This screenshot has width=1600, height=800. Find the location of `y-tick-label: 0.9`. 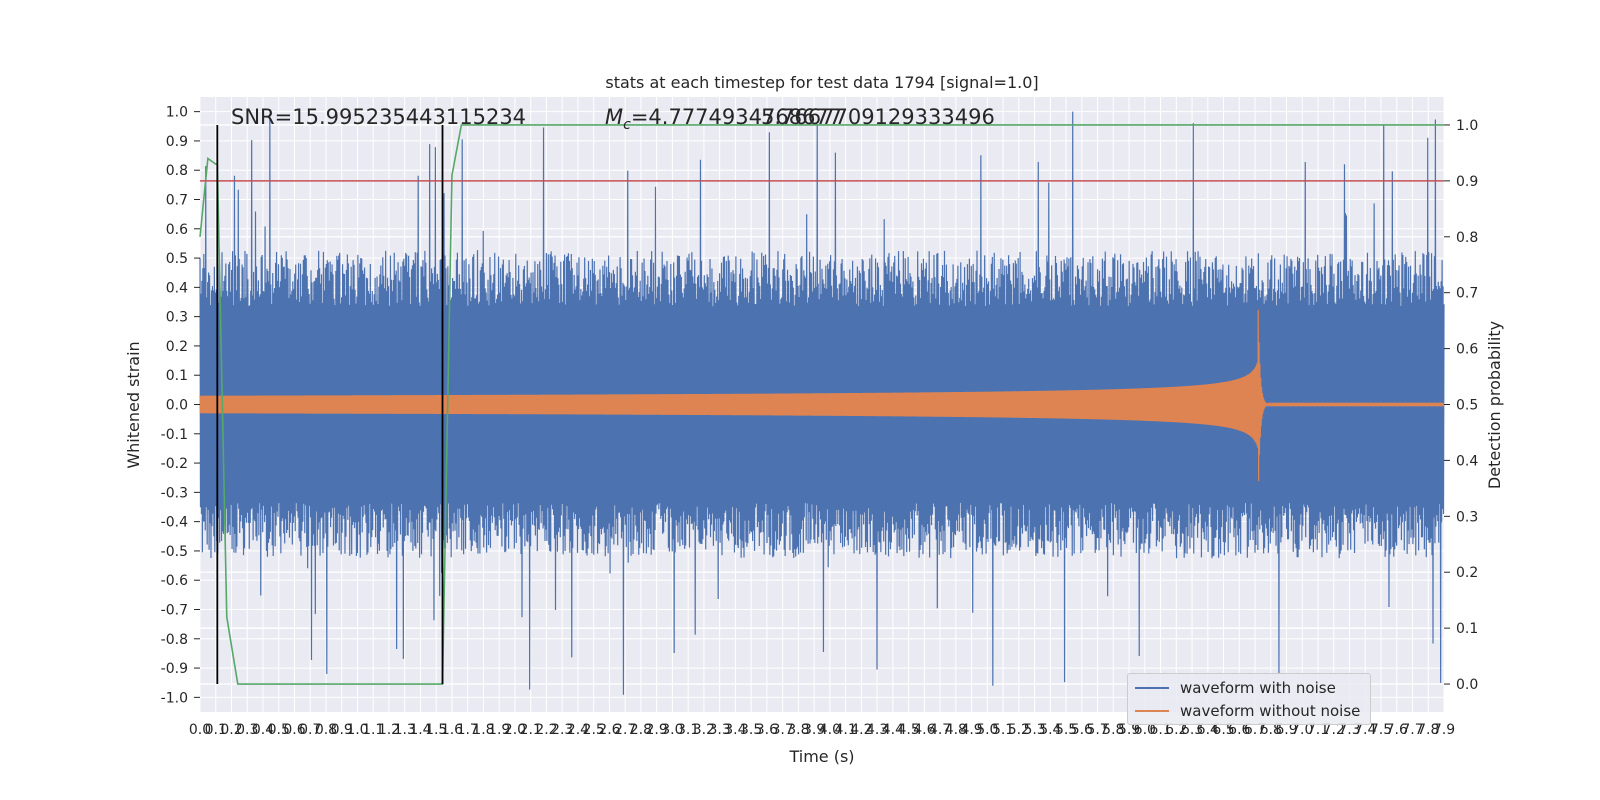

y-tick-label: 0.9 is located at coordinates (177, 142).